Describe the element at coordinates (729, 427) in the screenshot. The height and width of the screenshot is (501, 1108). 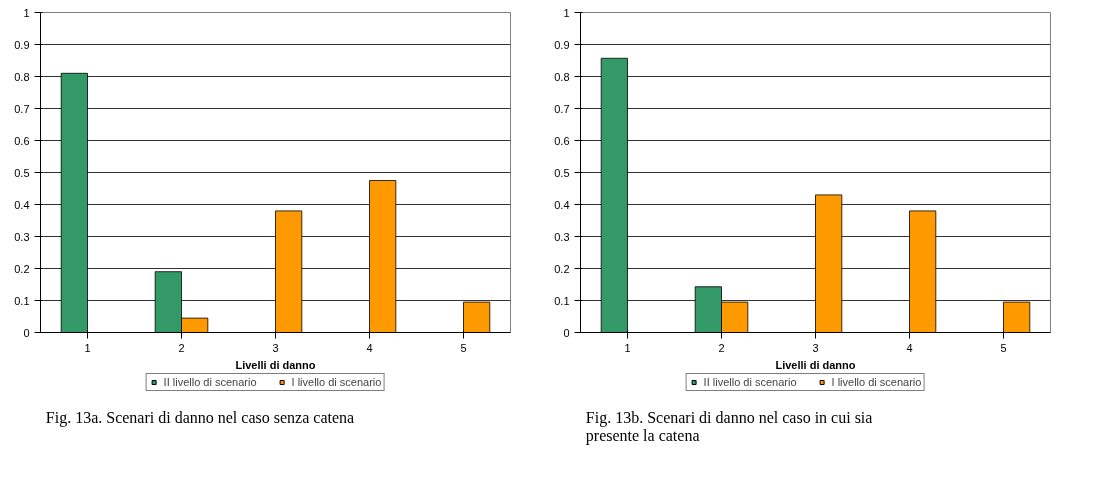
I see `caption: Fig. 13b. Scenari di danno nel caso in cui sia presente la catena` at that location.